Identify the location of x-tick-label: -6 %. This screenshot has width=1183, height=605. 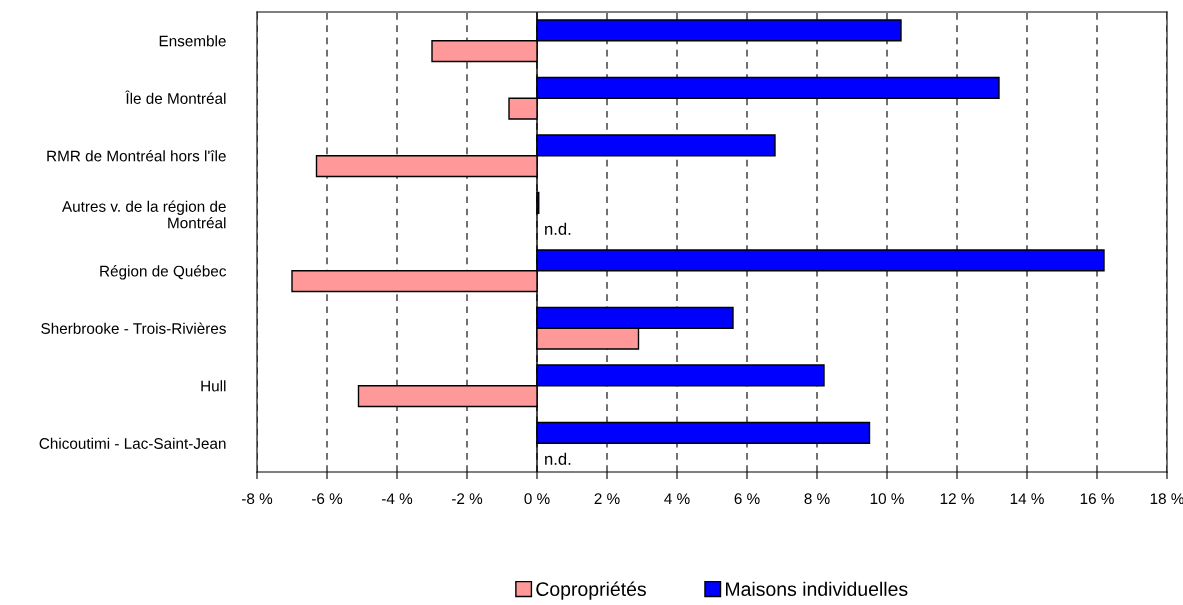
(327, 499).